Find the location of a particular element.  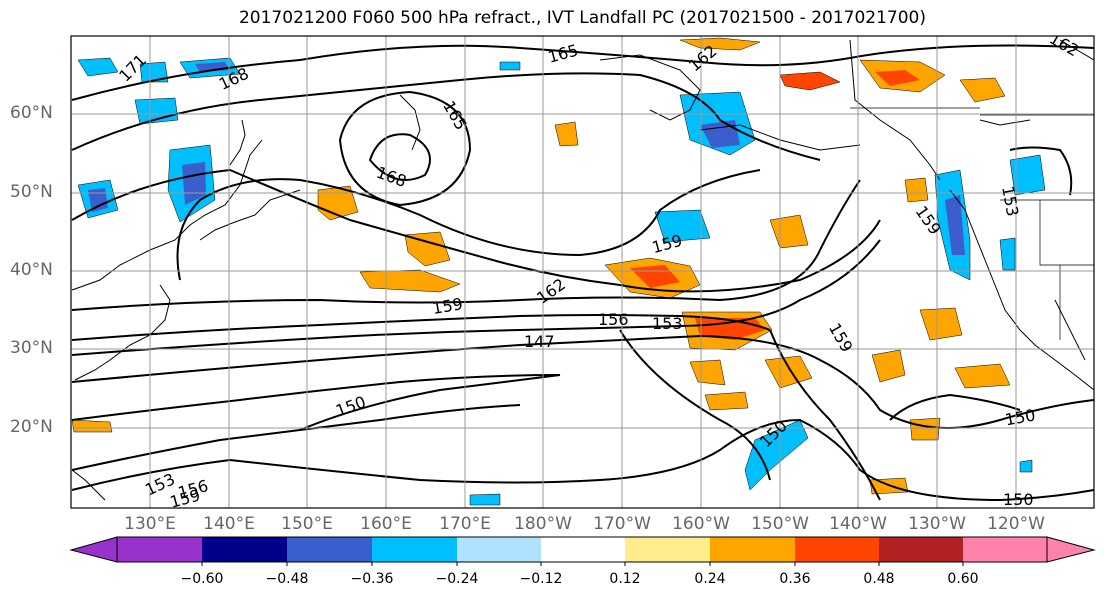

lon-label: 120°W is located at coordinates (1016, 524).